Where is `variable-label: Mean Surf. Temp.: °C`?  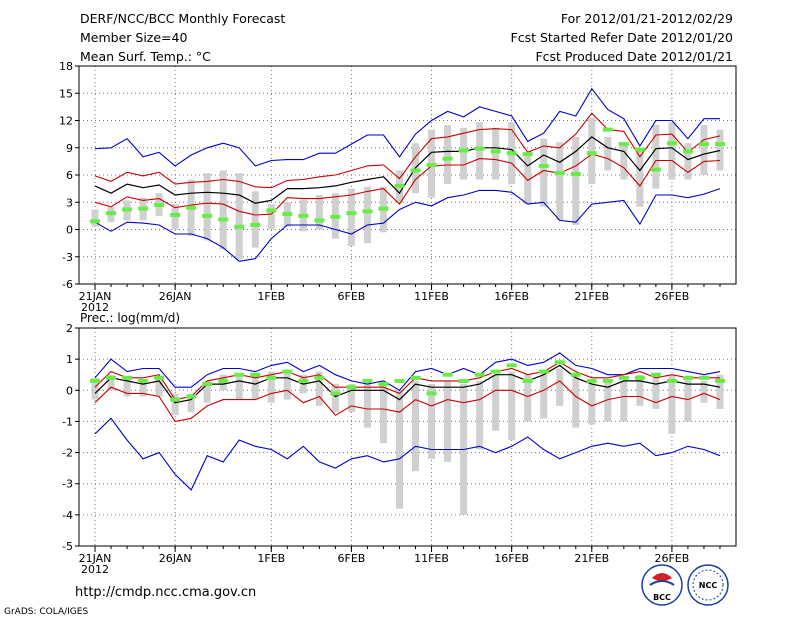
variable-label: Mean Surf. Temp.: °C is located at coordinates (145, 56).